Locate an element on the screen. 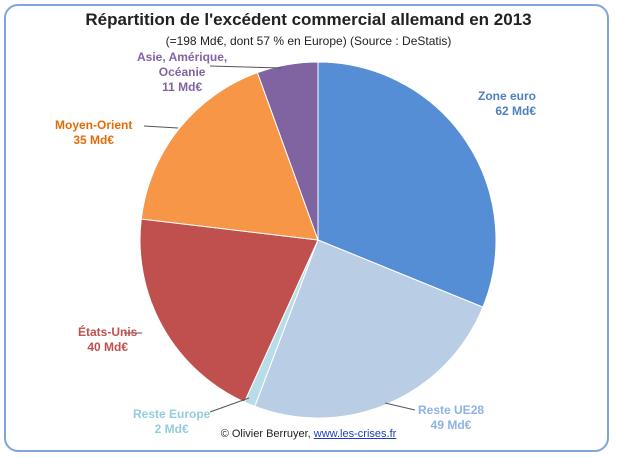 The image size is (617, 458). leader-reste-ue28 is located at coordinates (400, 406).